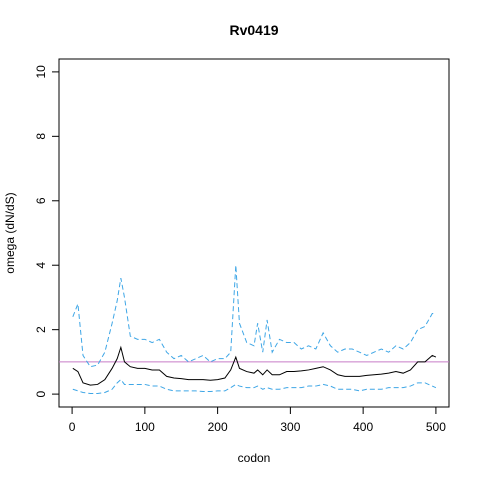 The height and width of the screenshot is (485, 480). I want to click on y-tick-label: 6, so click(41, 200).